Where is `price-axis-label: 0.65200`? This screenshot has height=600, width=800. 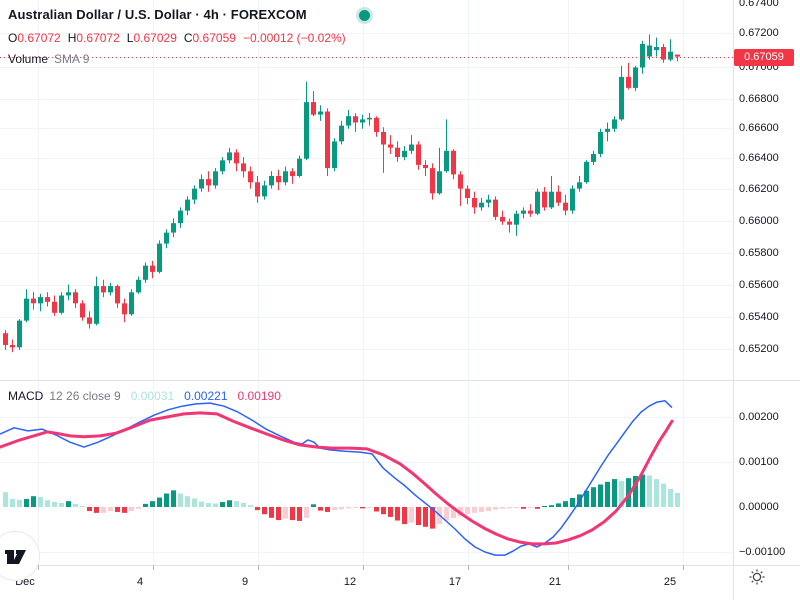
price-axis-label: 0.65200 is located at coordinates (759, 349).